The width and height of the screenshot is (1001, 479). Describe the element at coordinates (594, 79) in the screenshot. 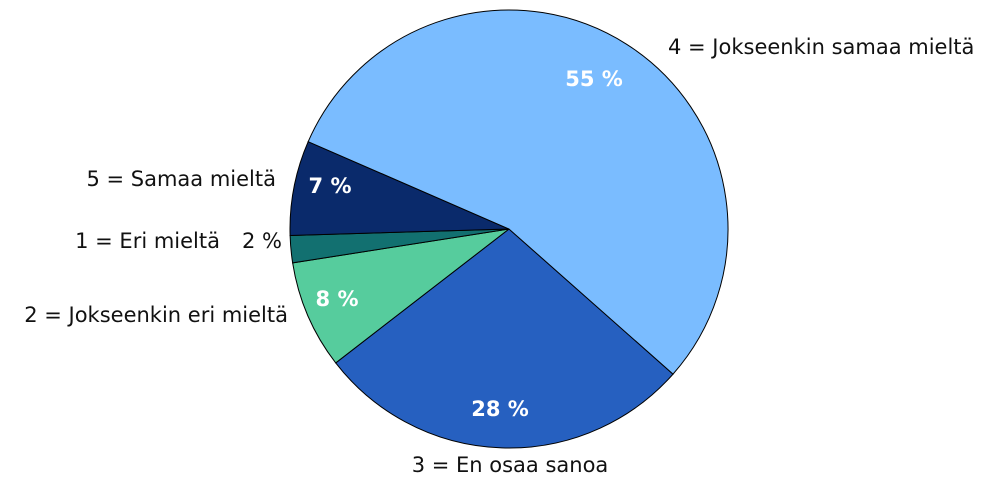

I see `value-label: 55 %` at that location.